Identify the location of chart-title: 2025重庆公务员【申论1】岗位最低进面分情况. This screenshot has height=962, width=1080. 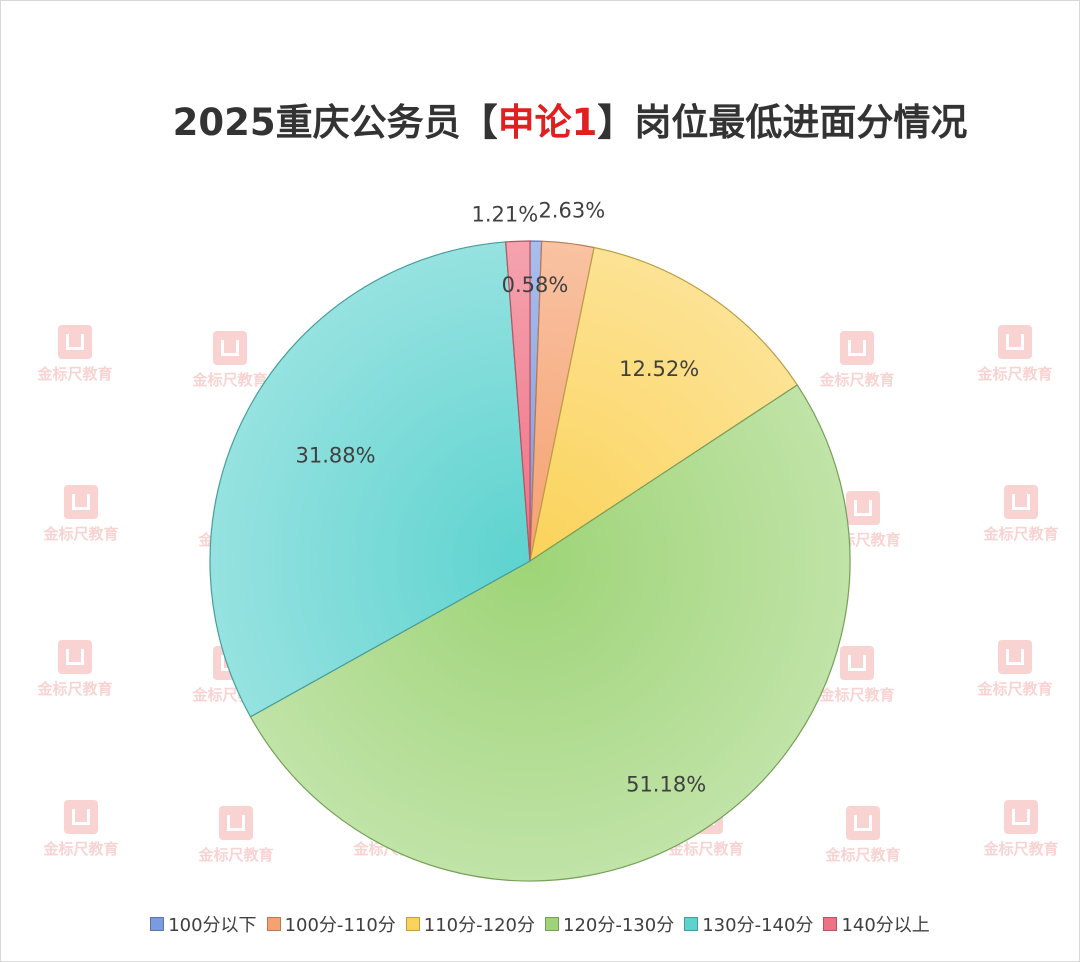
(540, 119).